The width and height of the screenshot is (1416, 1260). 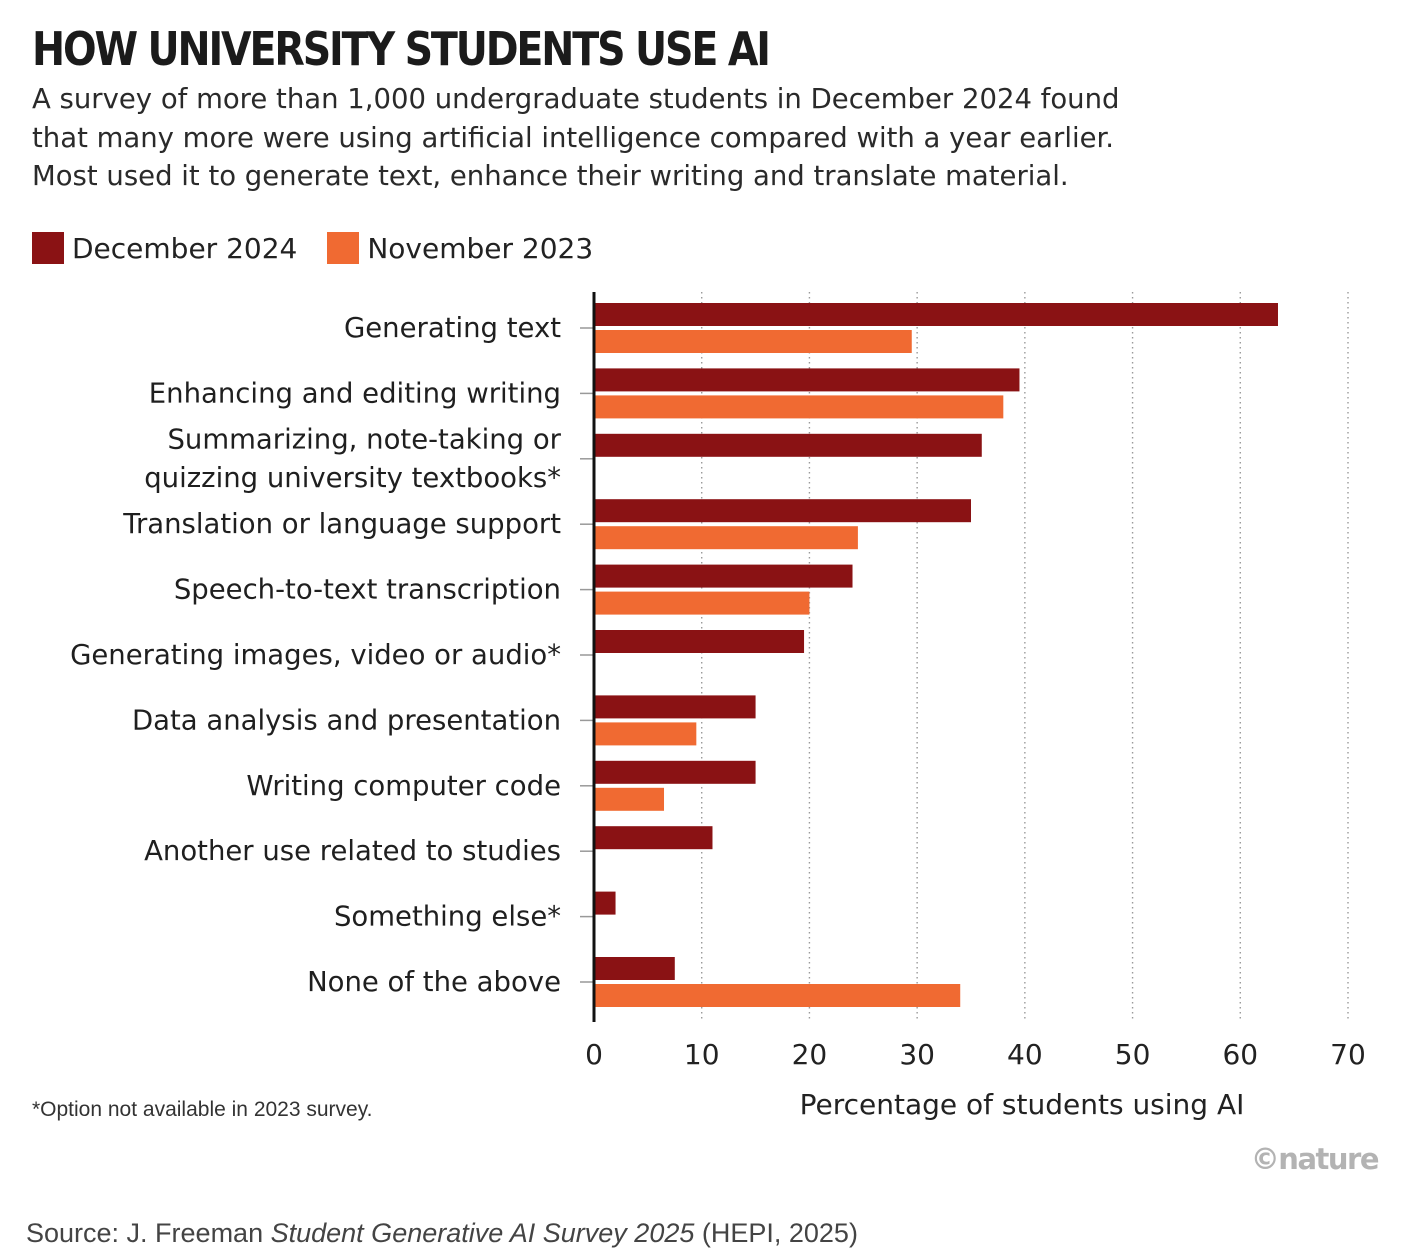 I want to click on category-label: Data analysis and presentation, so click(x=346, y=720).